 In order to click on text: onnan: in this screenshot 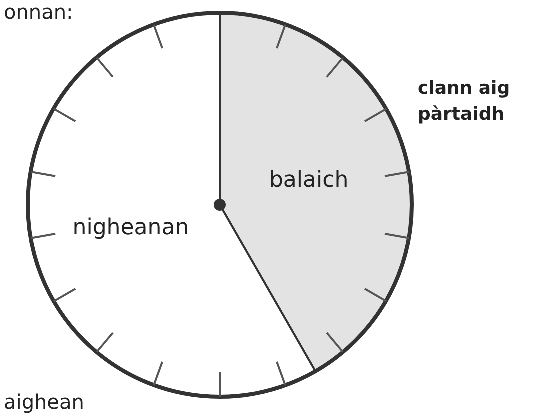, I will do `click(39, 12)`.